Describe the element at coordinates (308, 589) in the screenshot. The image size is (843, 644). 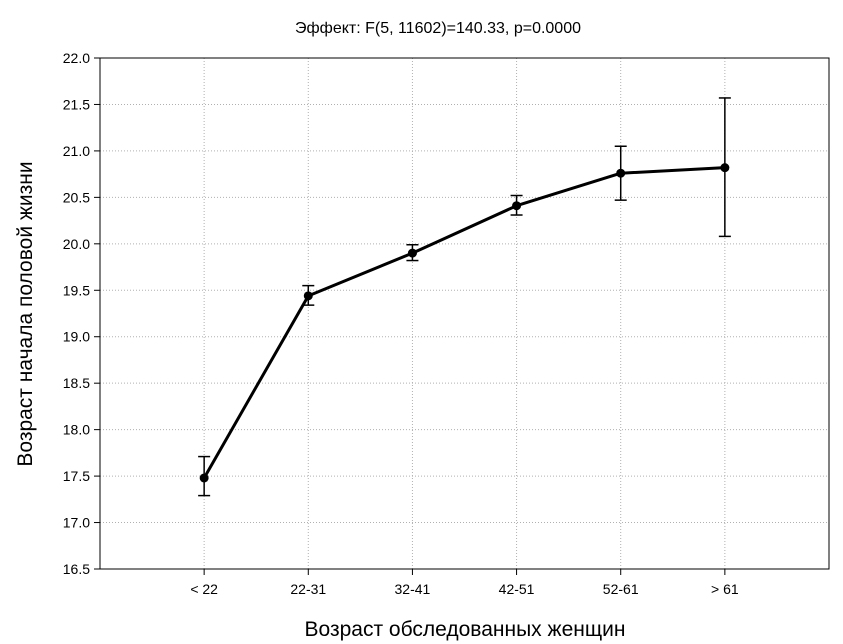
I see `x-tick-label: 22-31` at that location.